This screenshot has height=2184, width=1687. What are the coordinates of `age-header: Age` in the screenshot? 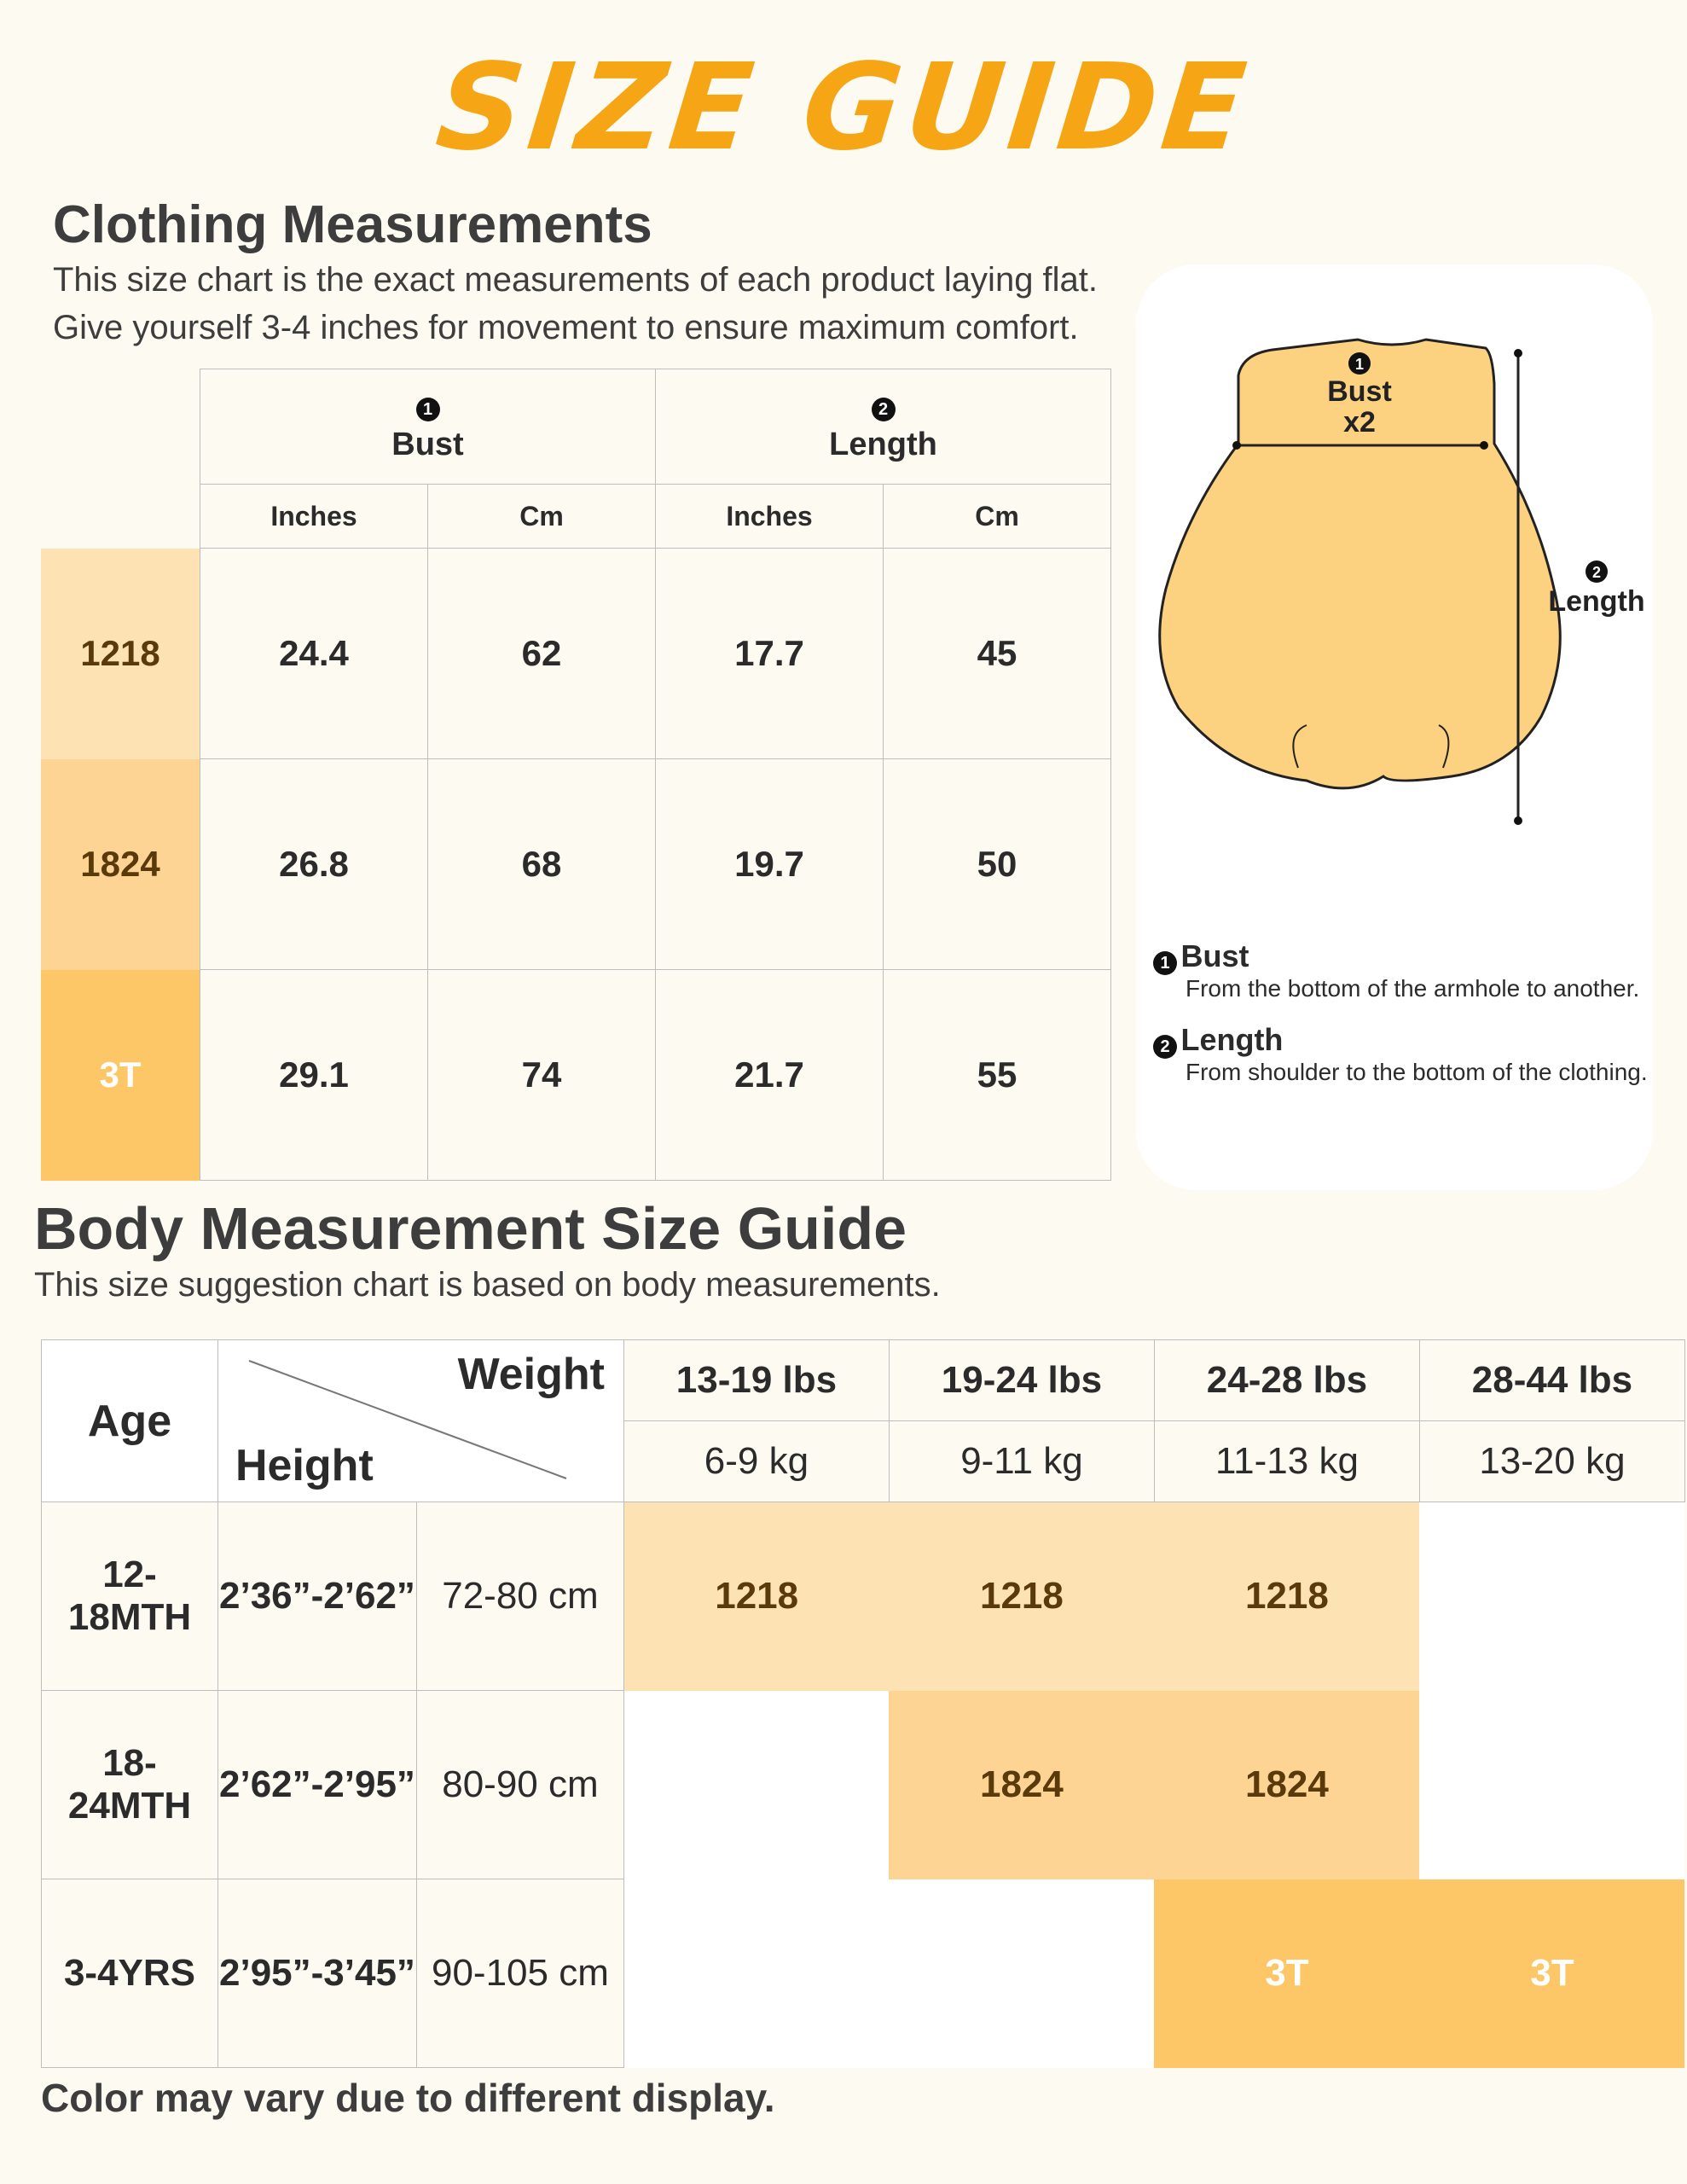 It's located at (129, 1421).